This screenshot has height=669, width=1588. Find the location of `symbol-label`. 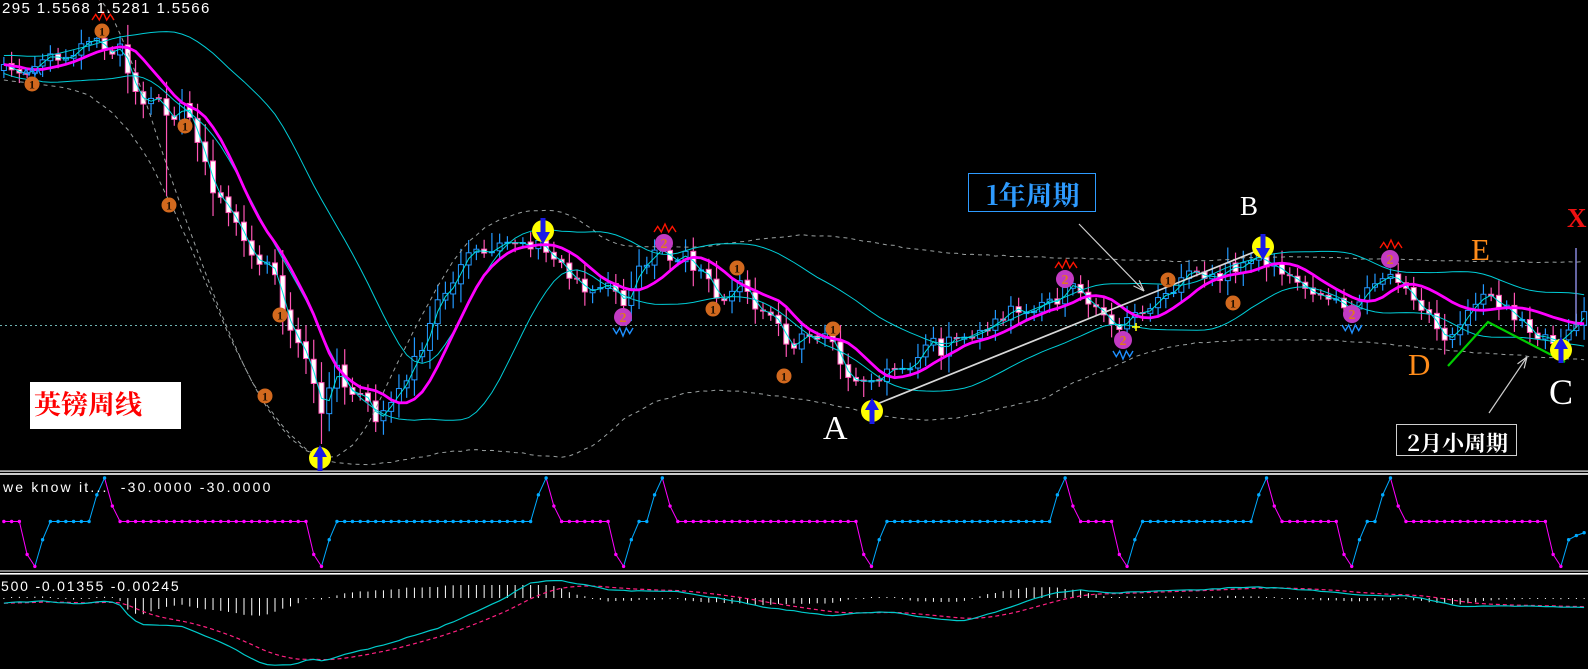

symbol-label is located at coordinates (105, 405).